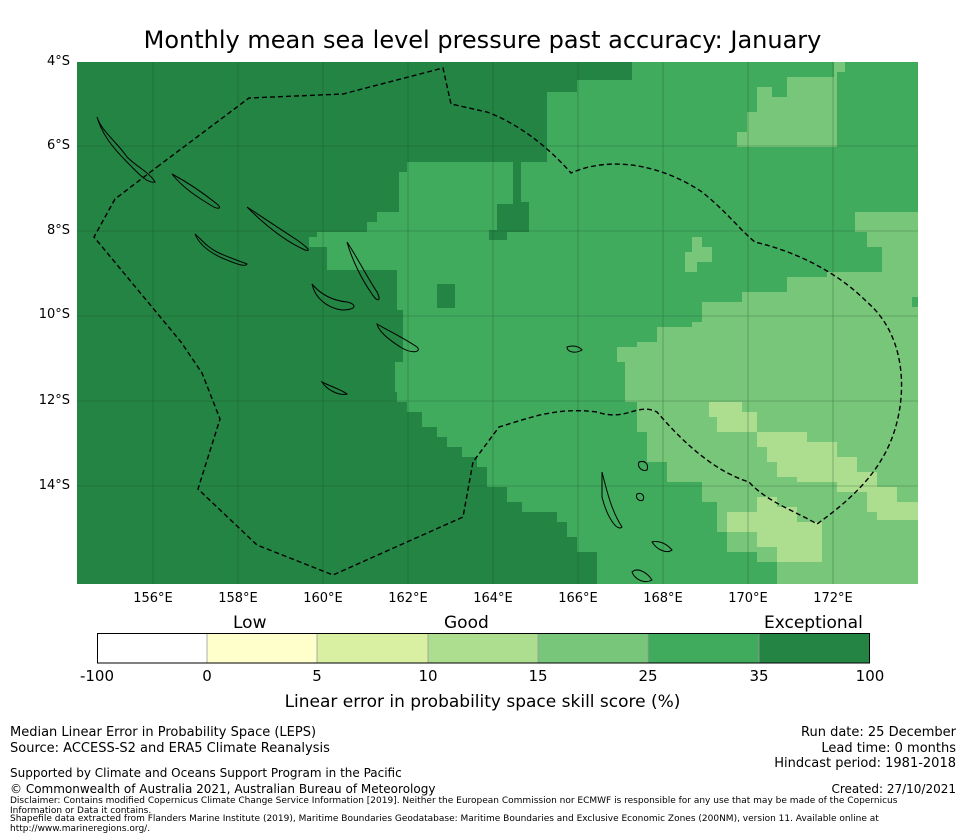 Image resolution: width=965 pixels, height=839 pixels. I want to click on tick-label: 100, so click(870, 676).